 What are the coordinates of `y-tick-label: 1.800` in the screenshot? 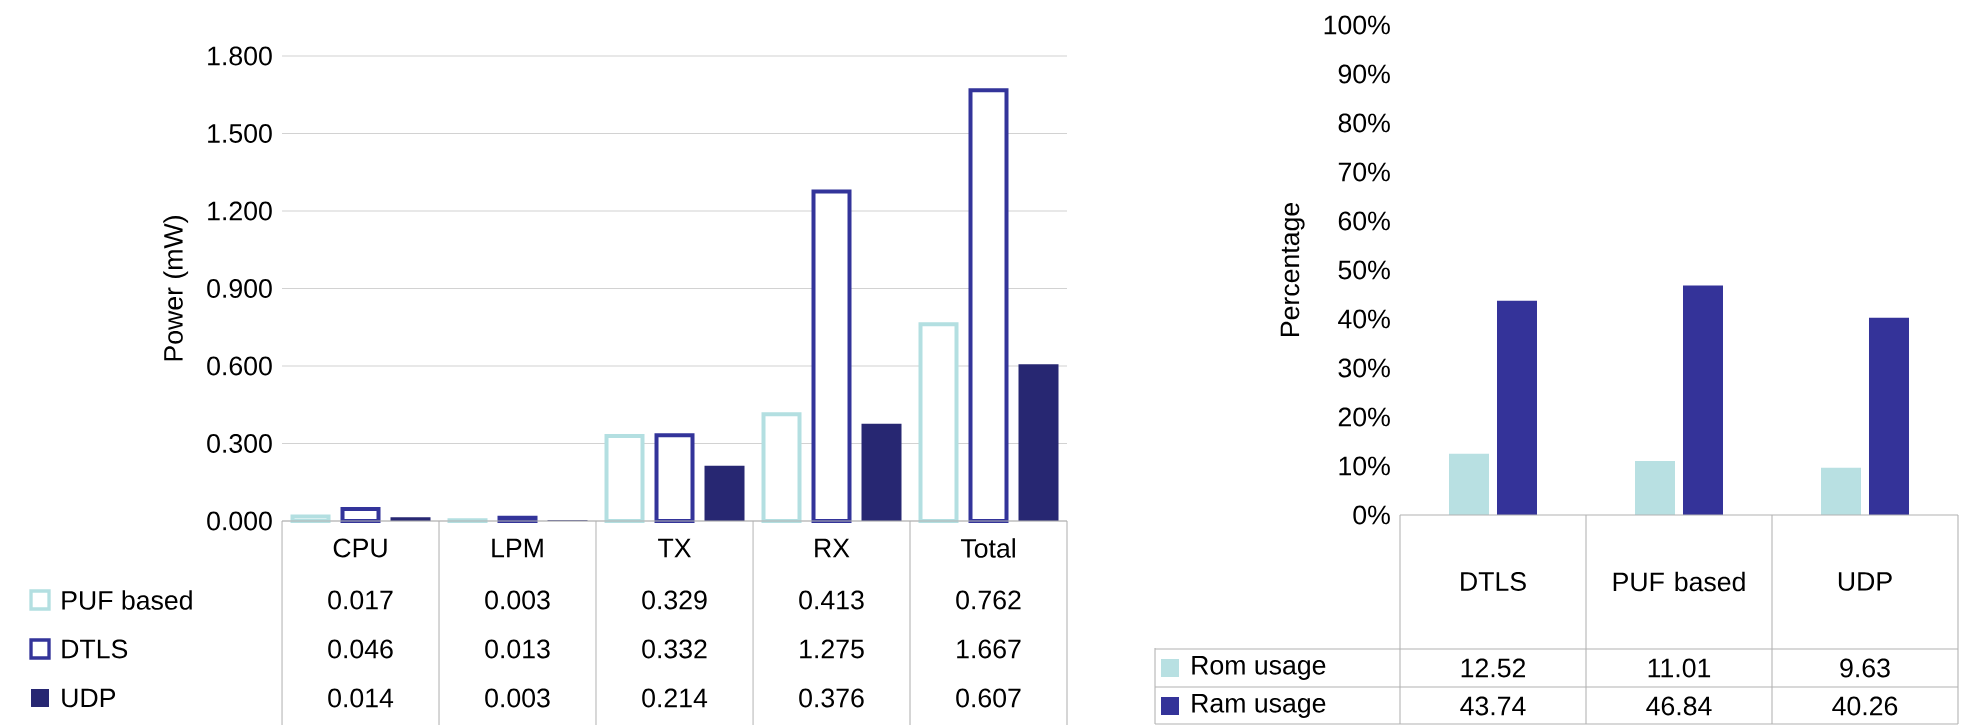 It's located at (240, 56).